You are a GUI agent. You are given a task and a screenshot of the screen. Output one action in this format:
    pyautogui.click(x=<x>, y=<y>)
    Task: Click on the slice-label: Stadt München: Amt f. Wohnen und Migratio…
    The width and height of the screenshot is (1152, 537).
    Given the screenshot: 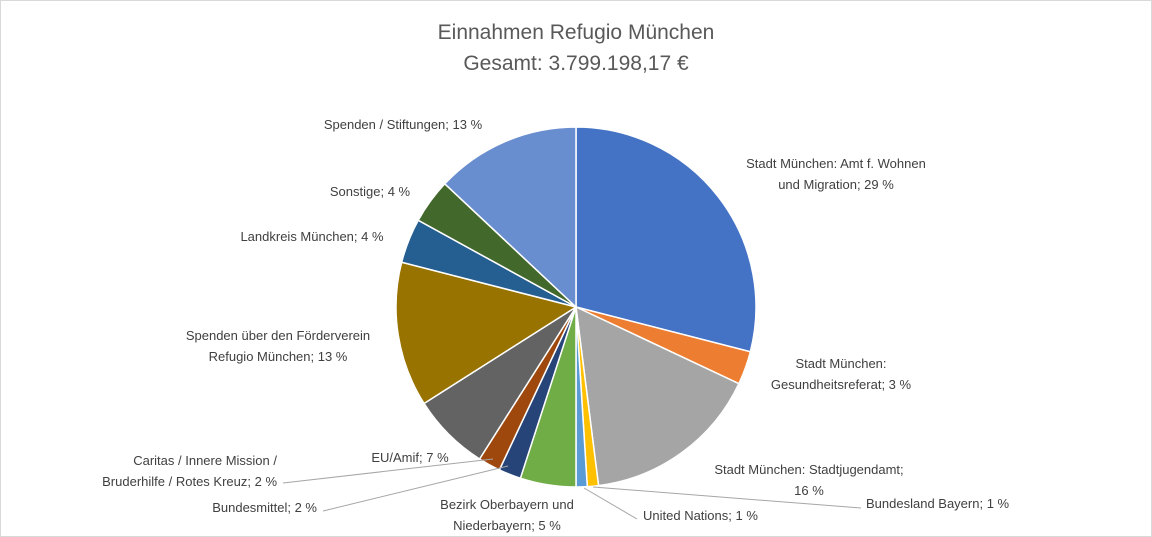 What is the action you would take?
    pyautogui.click(x=836, y=174)
    